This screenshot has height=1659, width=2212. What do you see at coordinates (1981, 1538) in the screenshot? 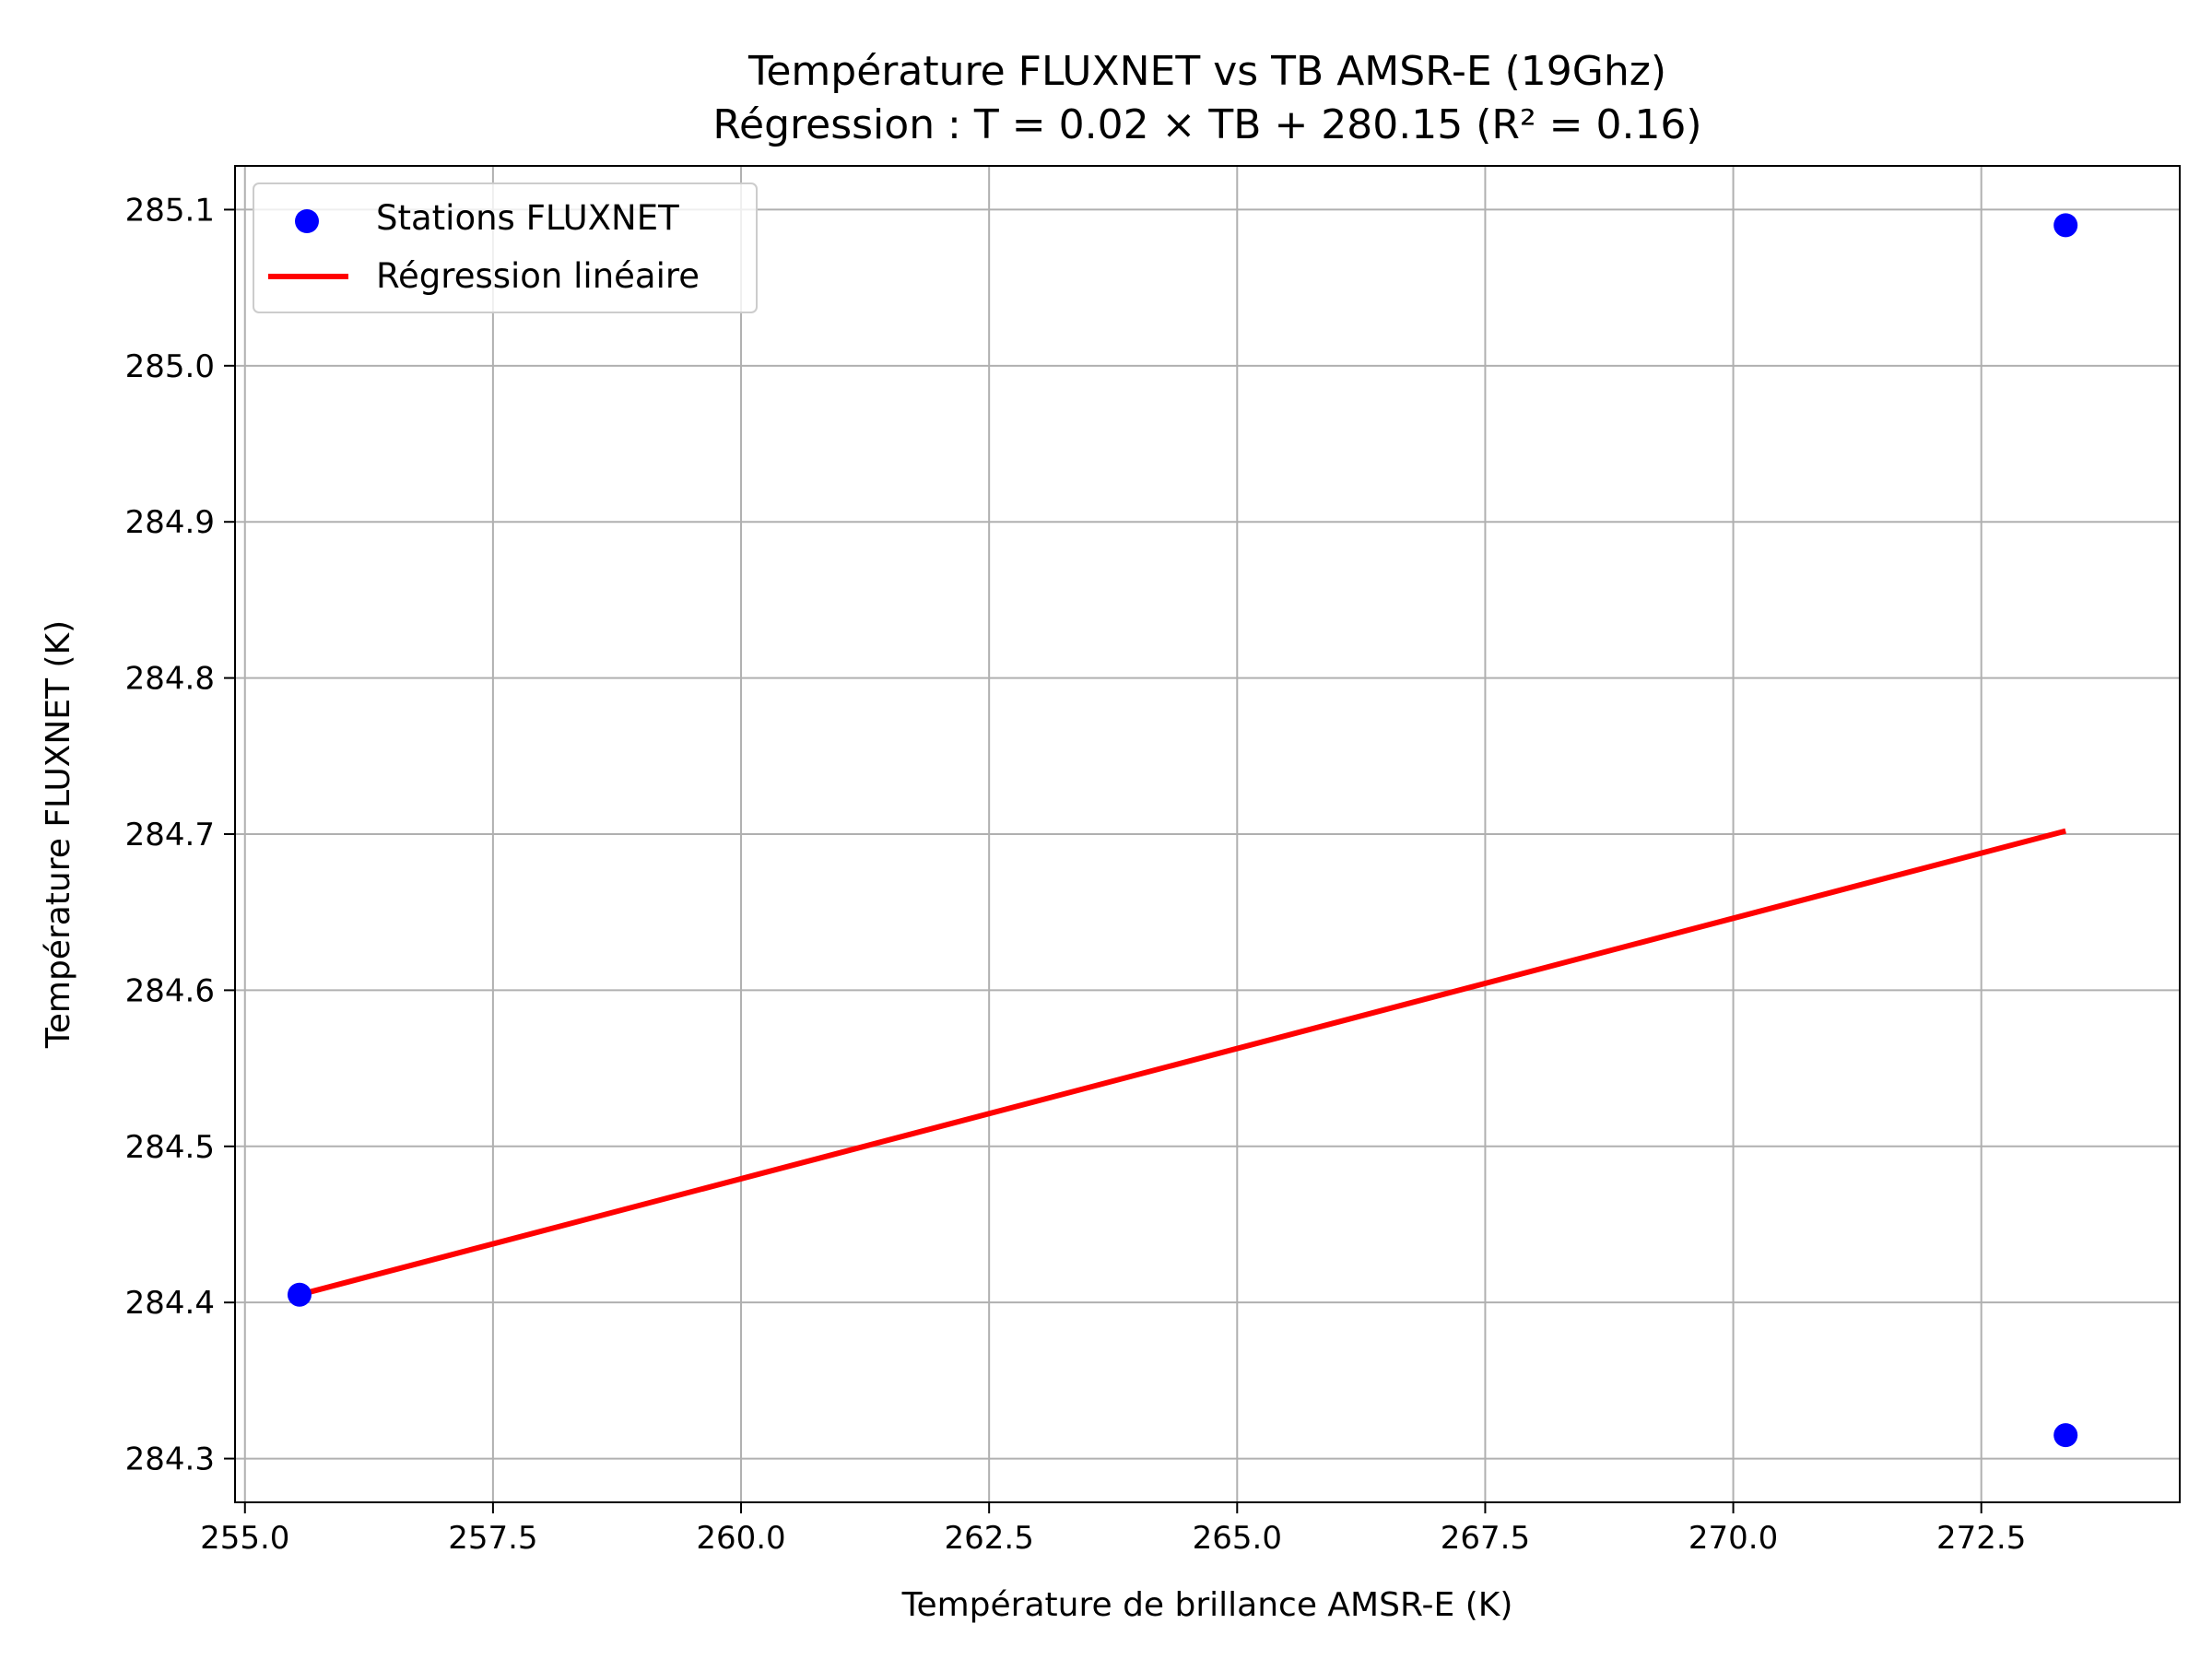
I see `x-tick-label: 272.5` at bounding box center [1981, 1538].